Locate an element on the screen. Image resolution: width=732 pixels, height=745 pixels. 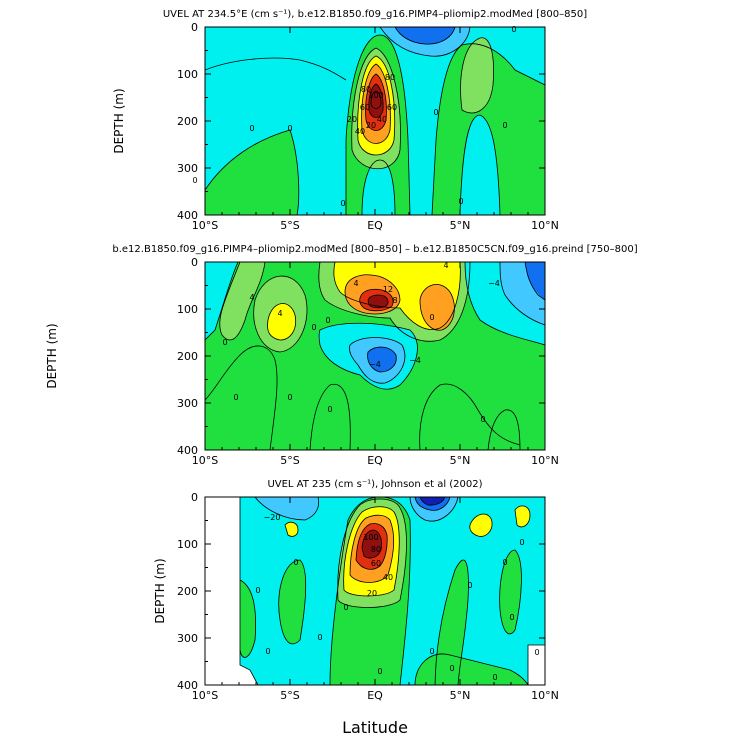
panel-3-ylabel: DEPTH (m) is located at coordinates (160, 590).